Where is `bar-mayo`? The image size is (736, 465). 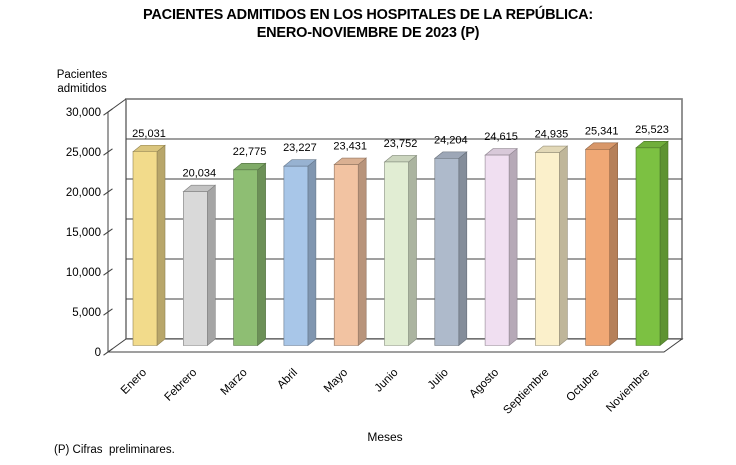 bar-mayo is located at coordinates (350, 252).